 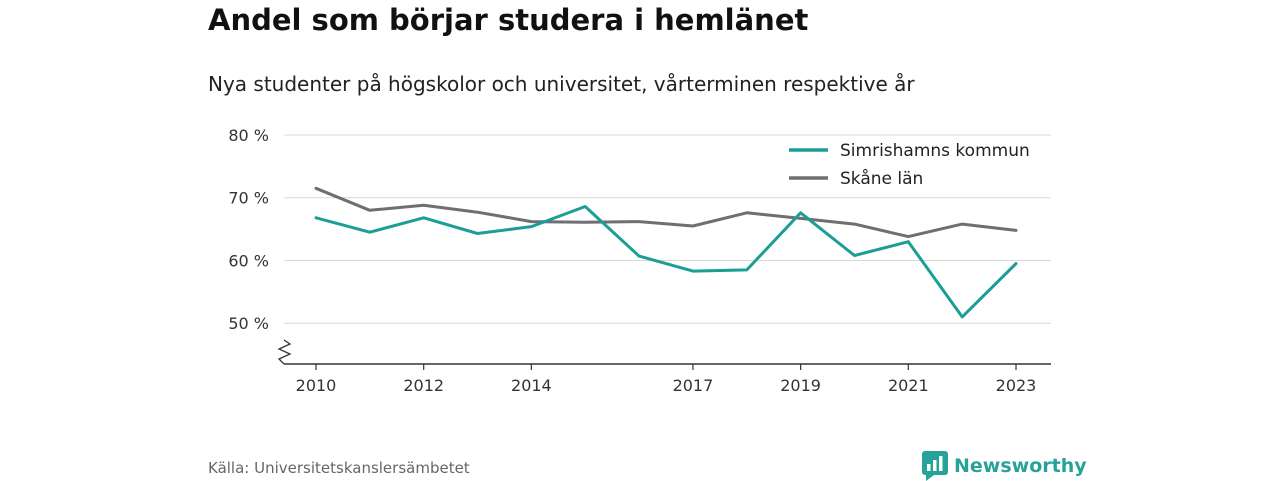 What do you see at coordinates (248, 135) in the screenshot?
I see `y-tick-label: 80 %` at bounding box center [248, 135].